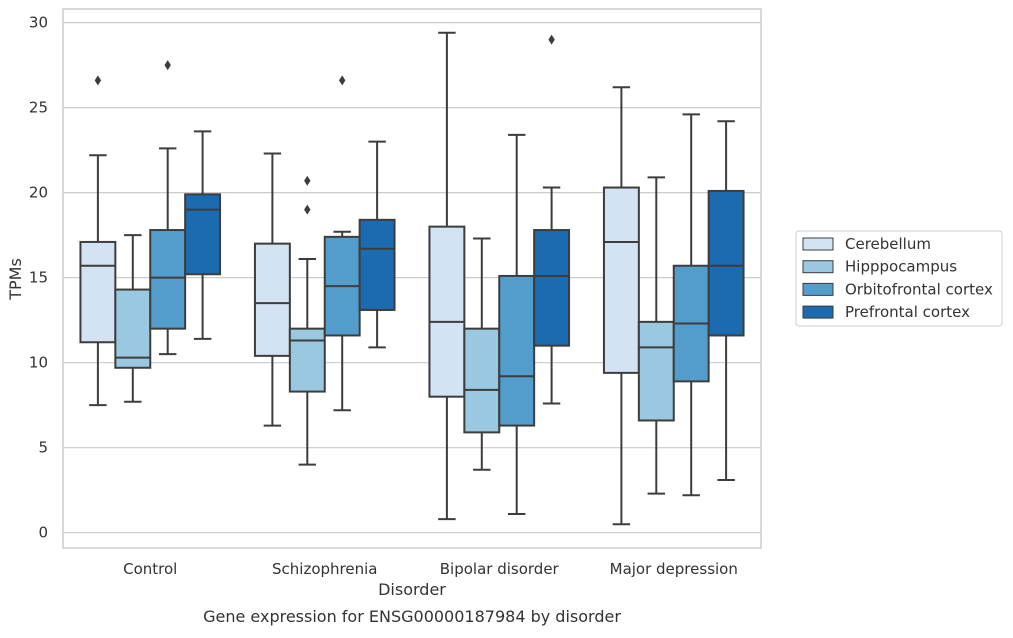 The width and height of the screenshot is (1013, 638). I want to click on legend-frame, so click(899, 278).